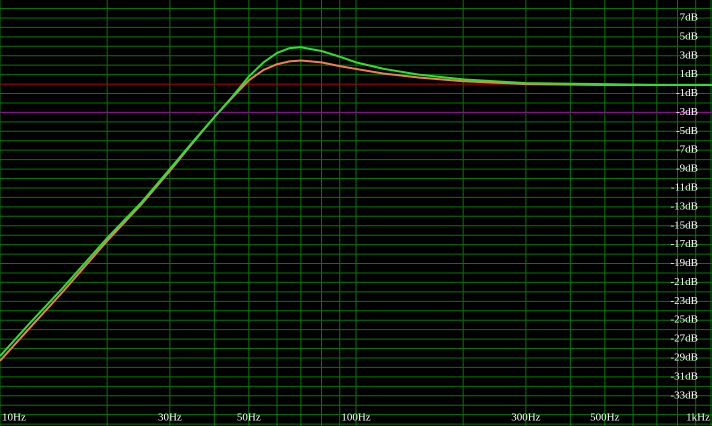 The height and width of the screenshot is (426, 712). I want to click on x-tick-label: 30Hz, so click(170, 418).